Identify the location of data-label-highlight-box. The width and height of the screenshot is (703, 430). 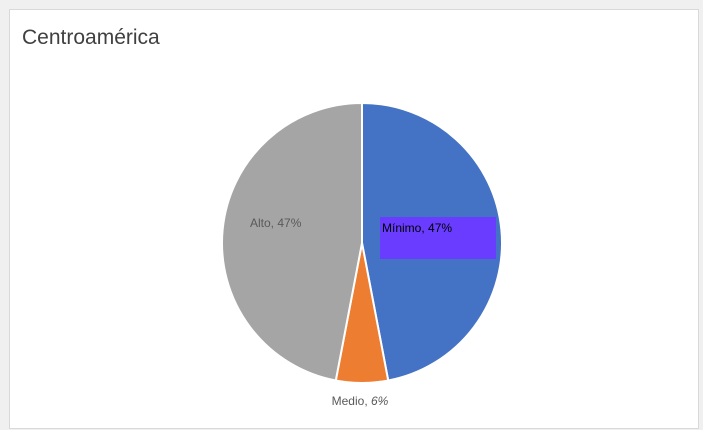
(438, 238).